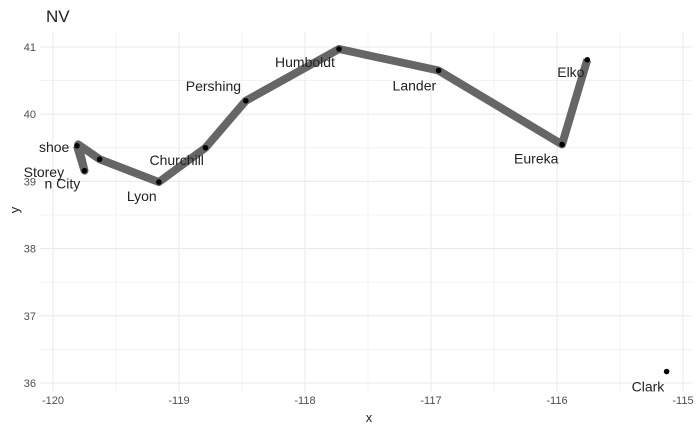 The width and height of the screenshot is (700, 432). What do you see at coordinates (205, 148) in the screenshot?
I see `point-churchill` at bounding box center [205, 148].